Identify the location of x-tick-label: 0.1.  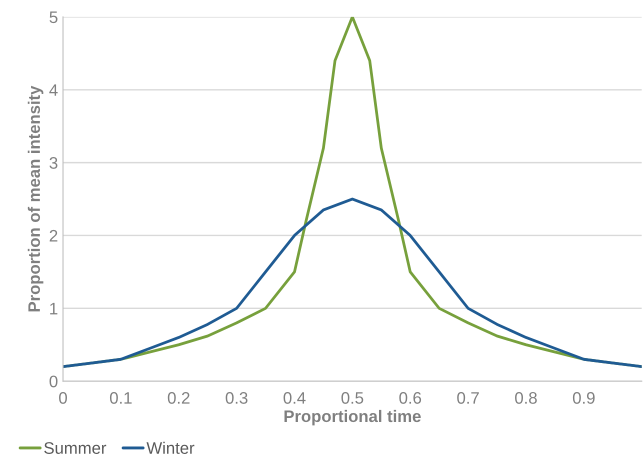
(121, 398).